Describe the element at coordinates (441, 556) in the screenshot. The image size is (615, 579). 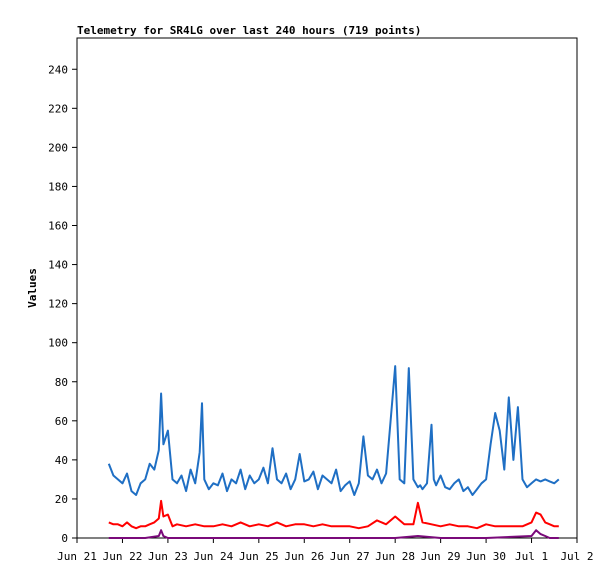
I see `x-tick-label: Jun 29` at that location.